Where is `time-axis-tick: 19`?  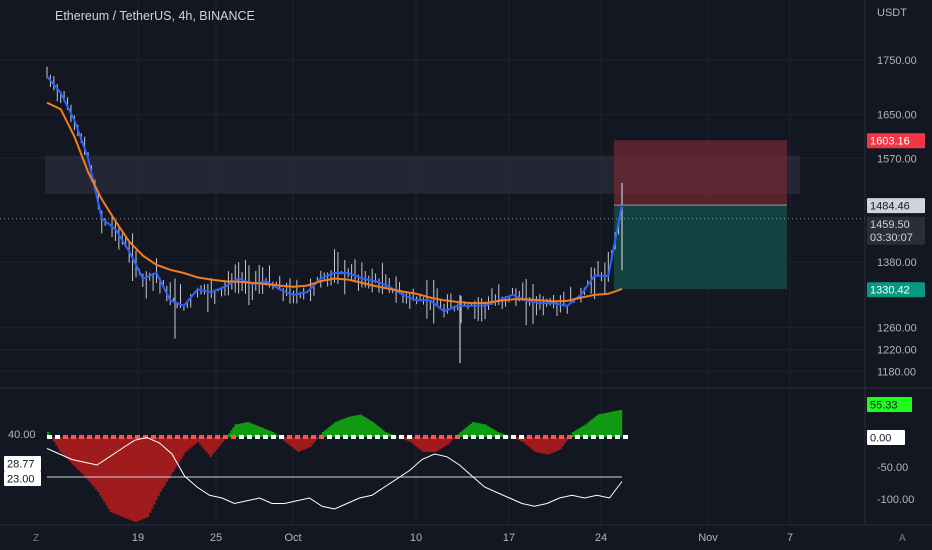 time-axis-tick: 19 is located at coordinates (138, 538).